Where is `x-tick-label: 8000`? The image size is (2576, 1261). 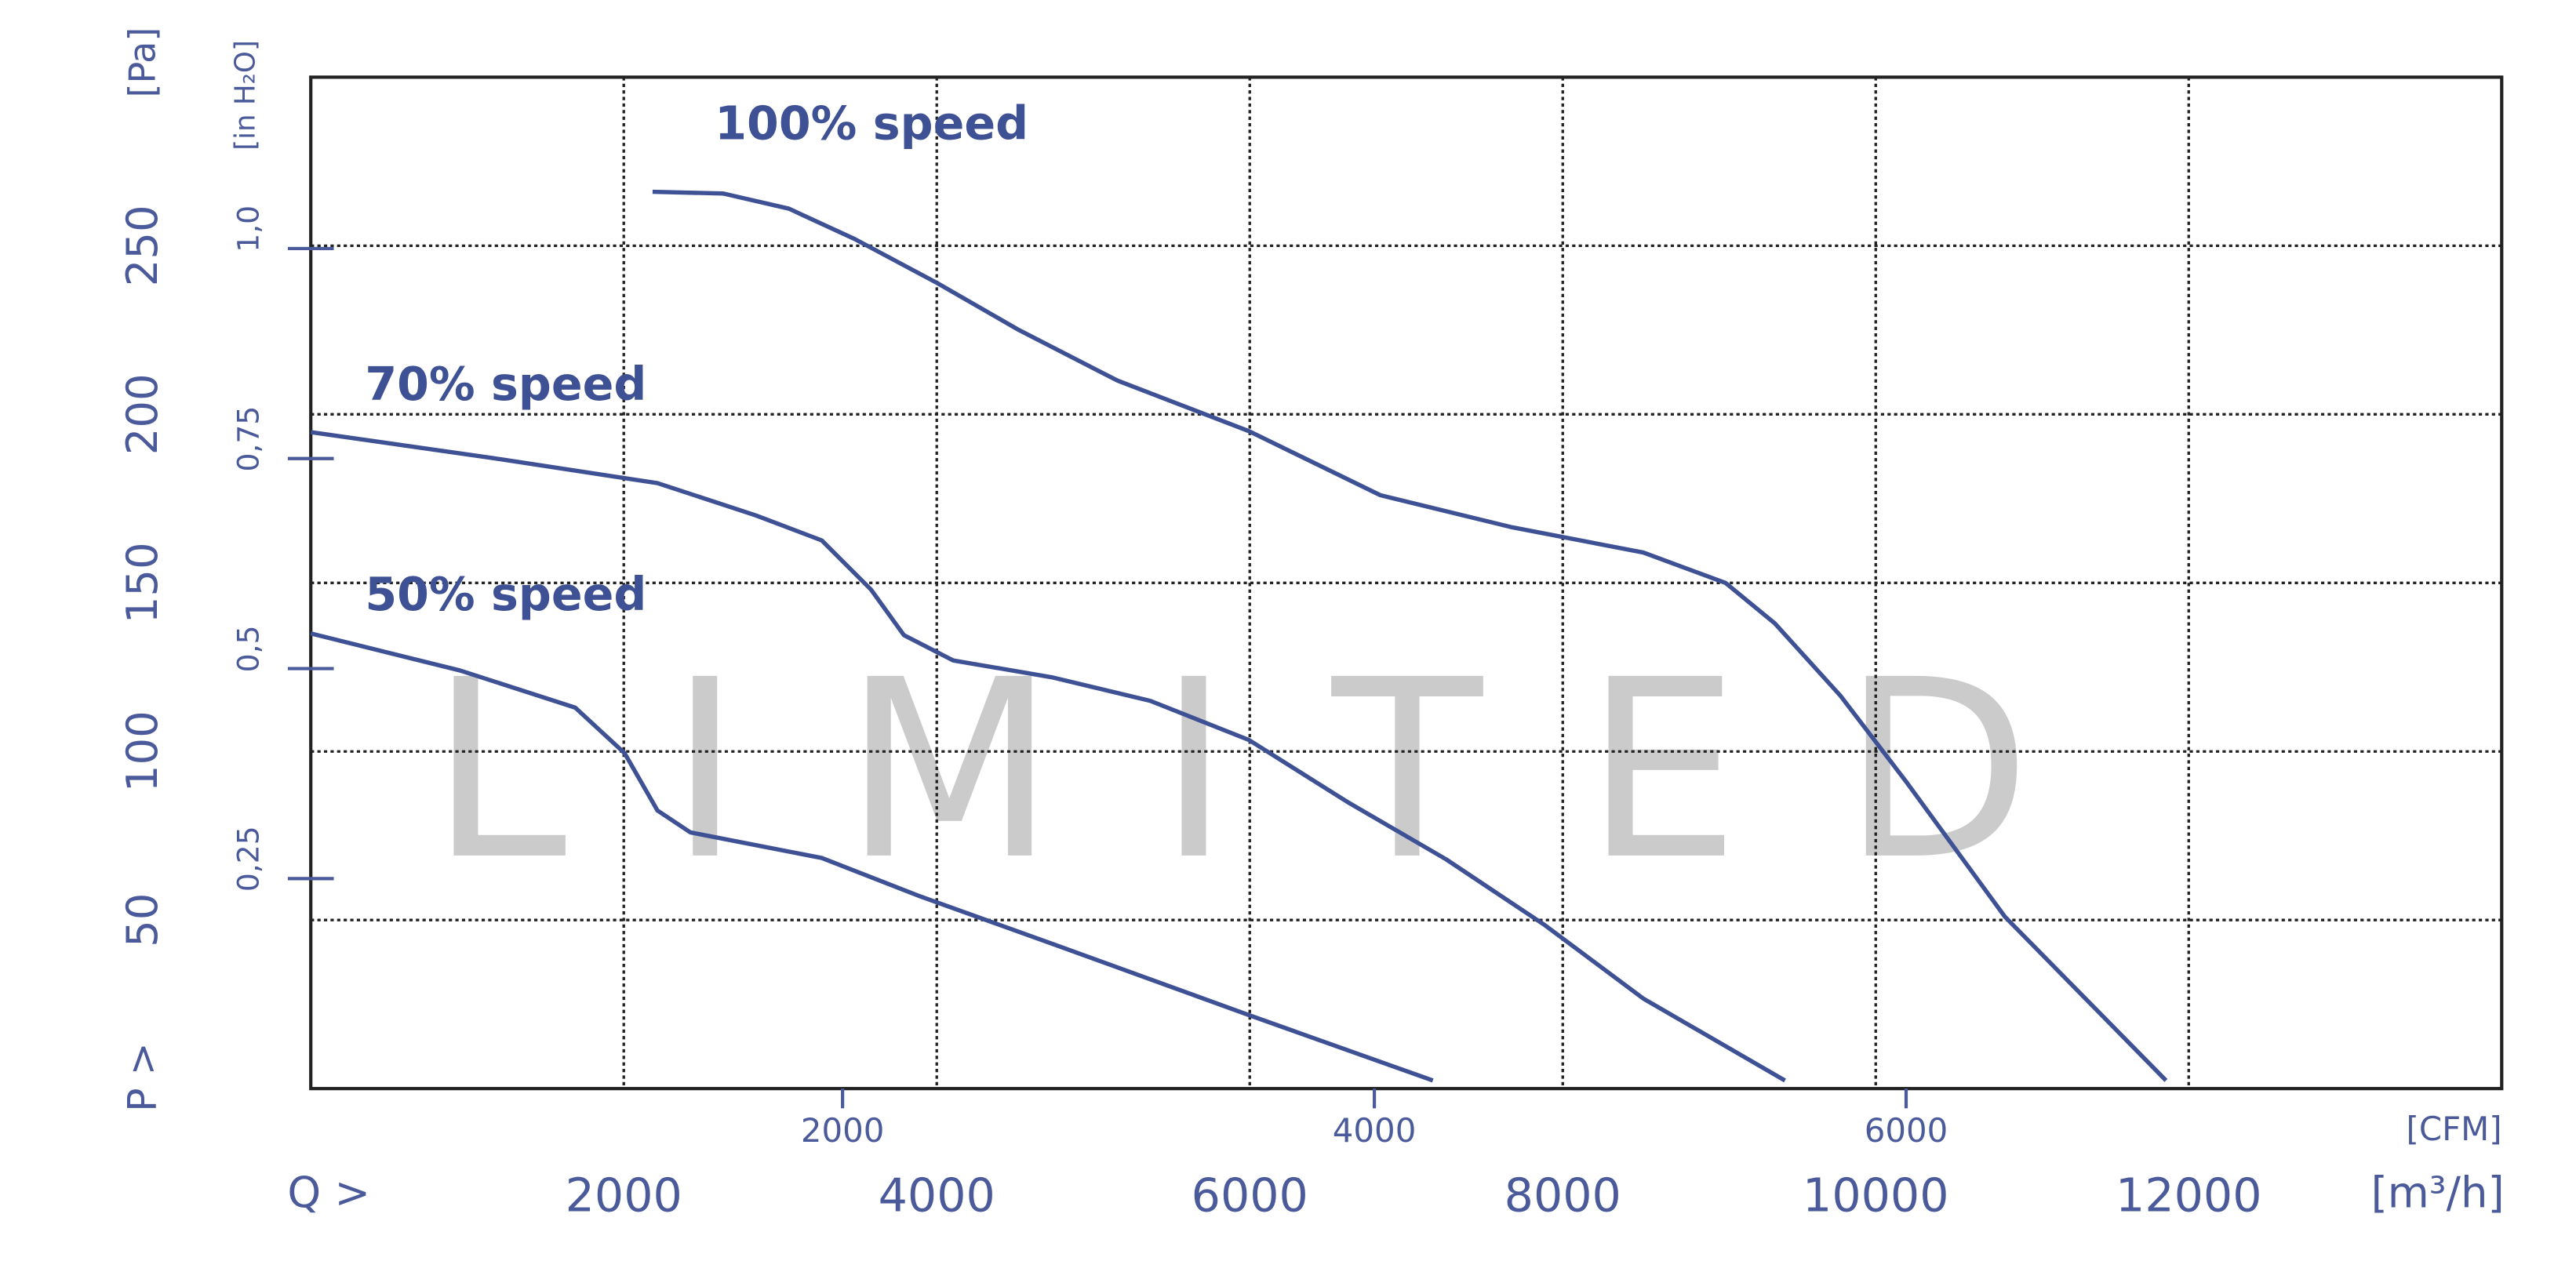
x-tick-label: 8000 is located at coordinates (1562, 1196).